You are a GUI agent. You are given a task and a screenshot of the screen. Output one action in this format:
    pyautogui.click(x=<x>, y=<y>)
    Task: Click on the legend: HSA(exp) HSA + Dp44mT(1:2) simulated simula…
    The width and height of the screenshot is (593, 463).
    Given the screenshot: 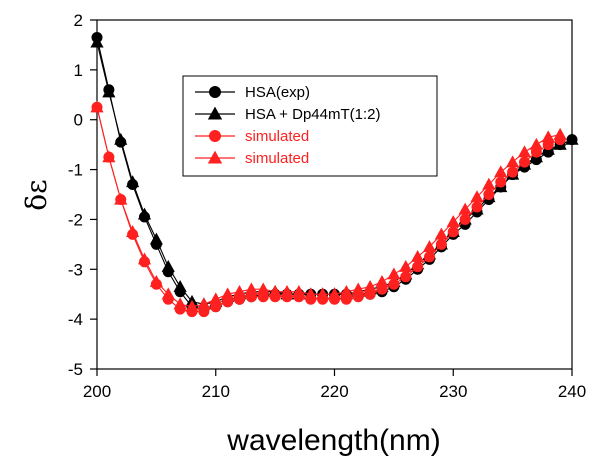 What is the action you would take?
    pyautogui.click(x=310, y=126)
    